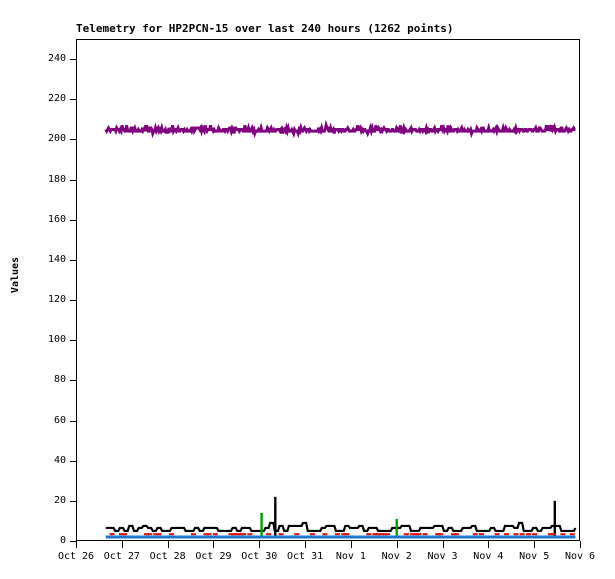 The width and height of the screenshot is (615, 579). What do you see at coordinates (350, 556) in the screenshot?
I see `x-tick-label: Nov 1` at bounding box center [350, 556].